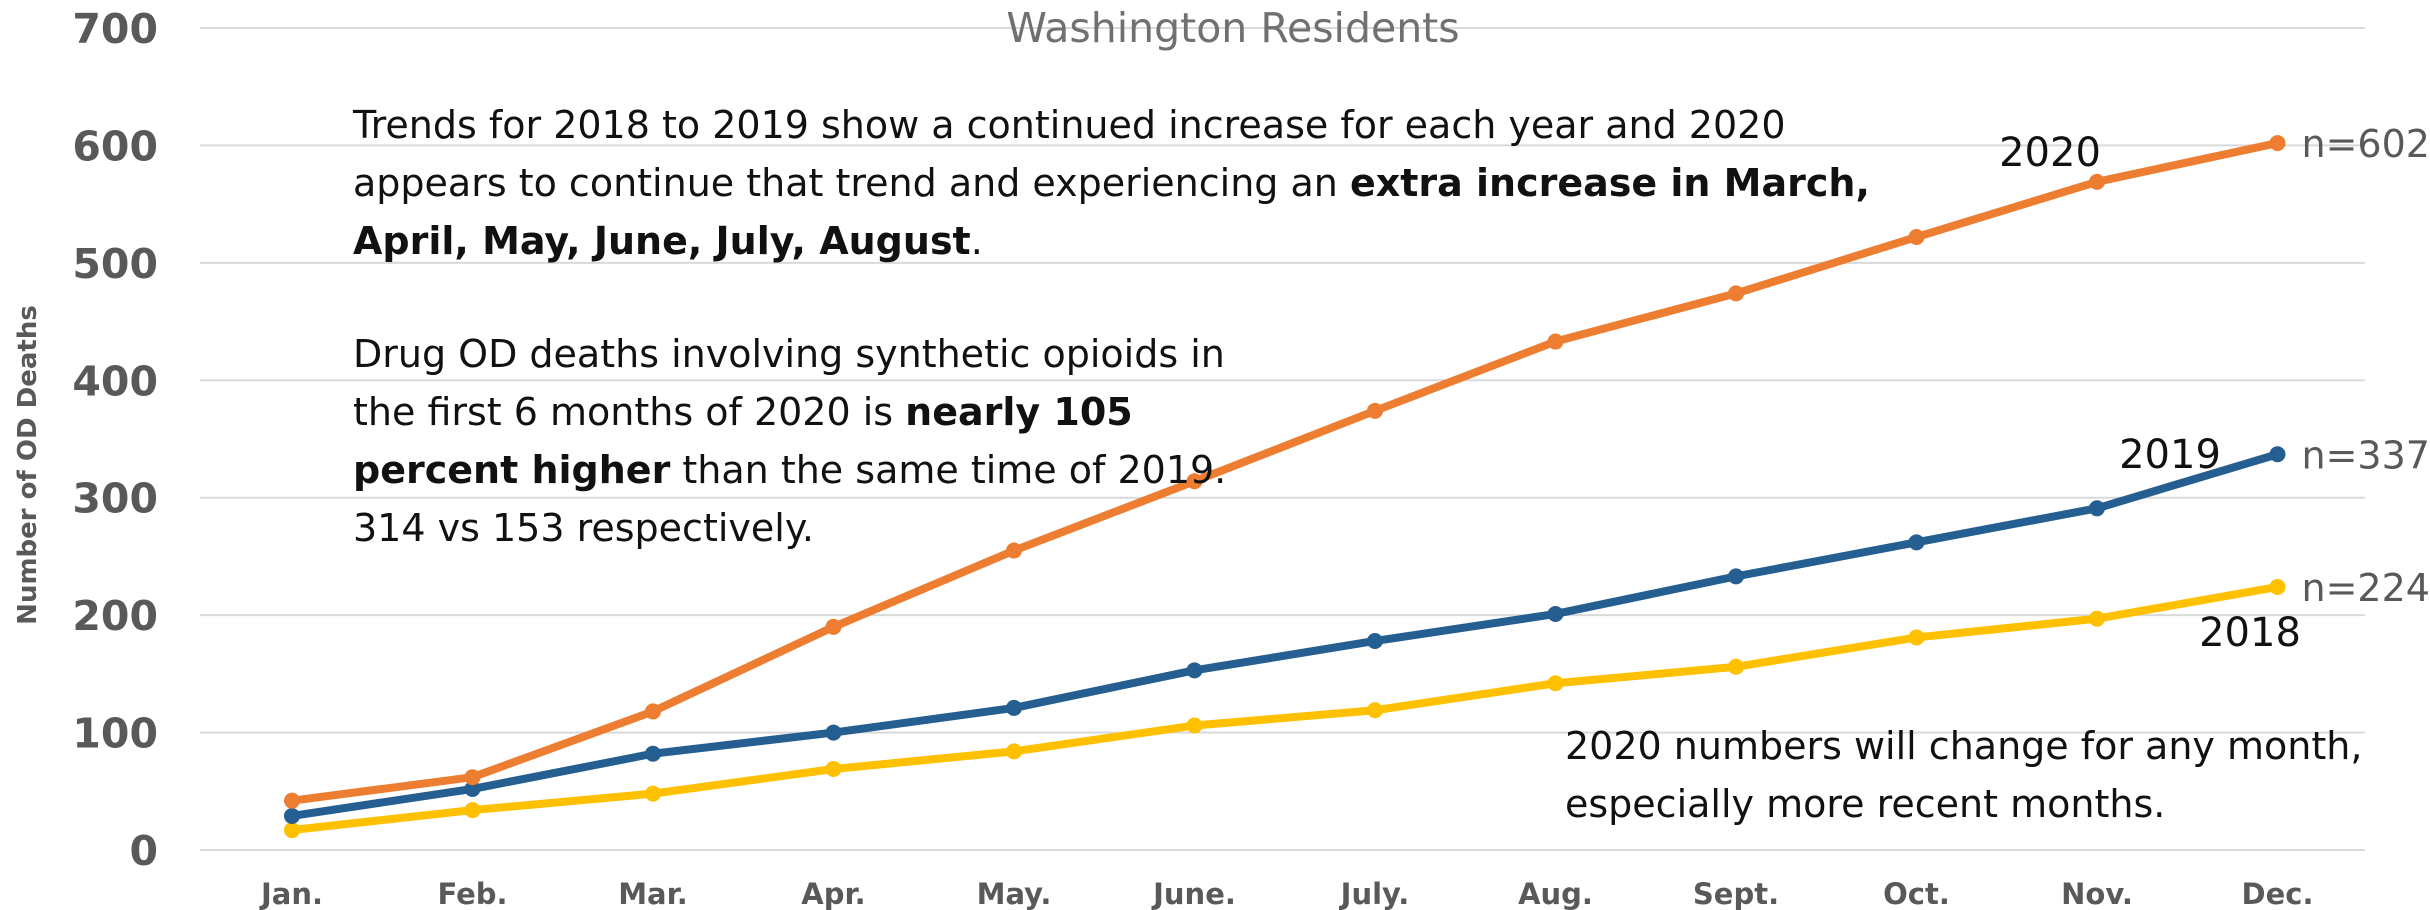 Image resolution: width=2430 pixels, height=910 pixels. Describe the element at coordinates (2366, 144) in the screenshot. I see `series-end-label-2020: n=602` at that location.